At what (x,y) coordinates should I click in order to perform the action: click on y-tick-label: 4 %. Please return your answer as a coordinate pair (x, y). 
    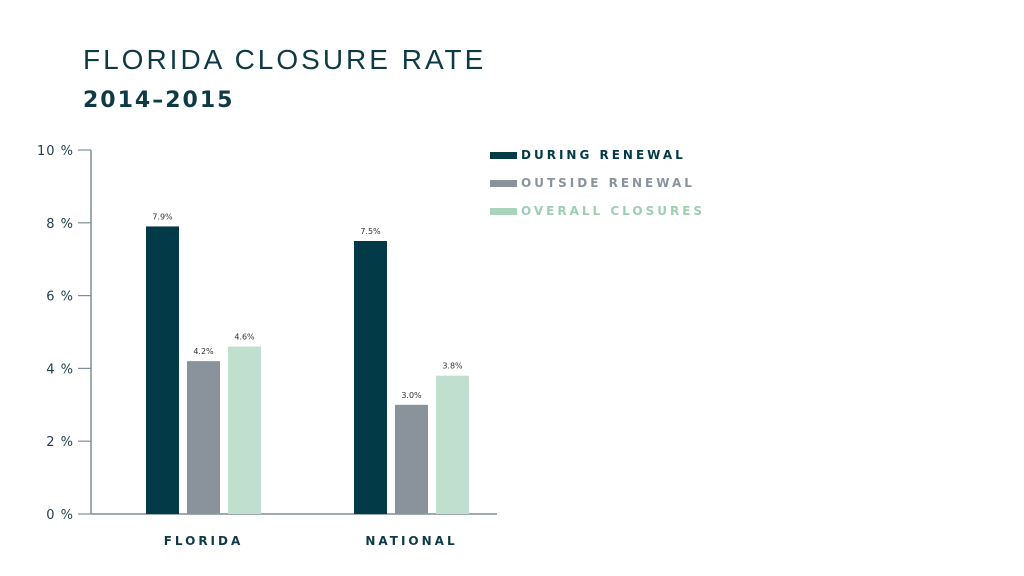
    Looking at the image, I should click on (60, 369).